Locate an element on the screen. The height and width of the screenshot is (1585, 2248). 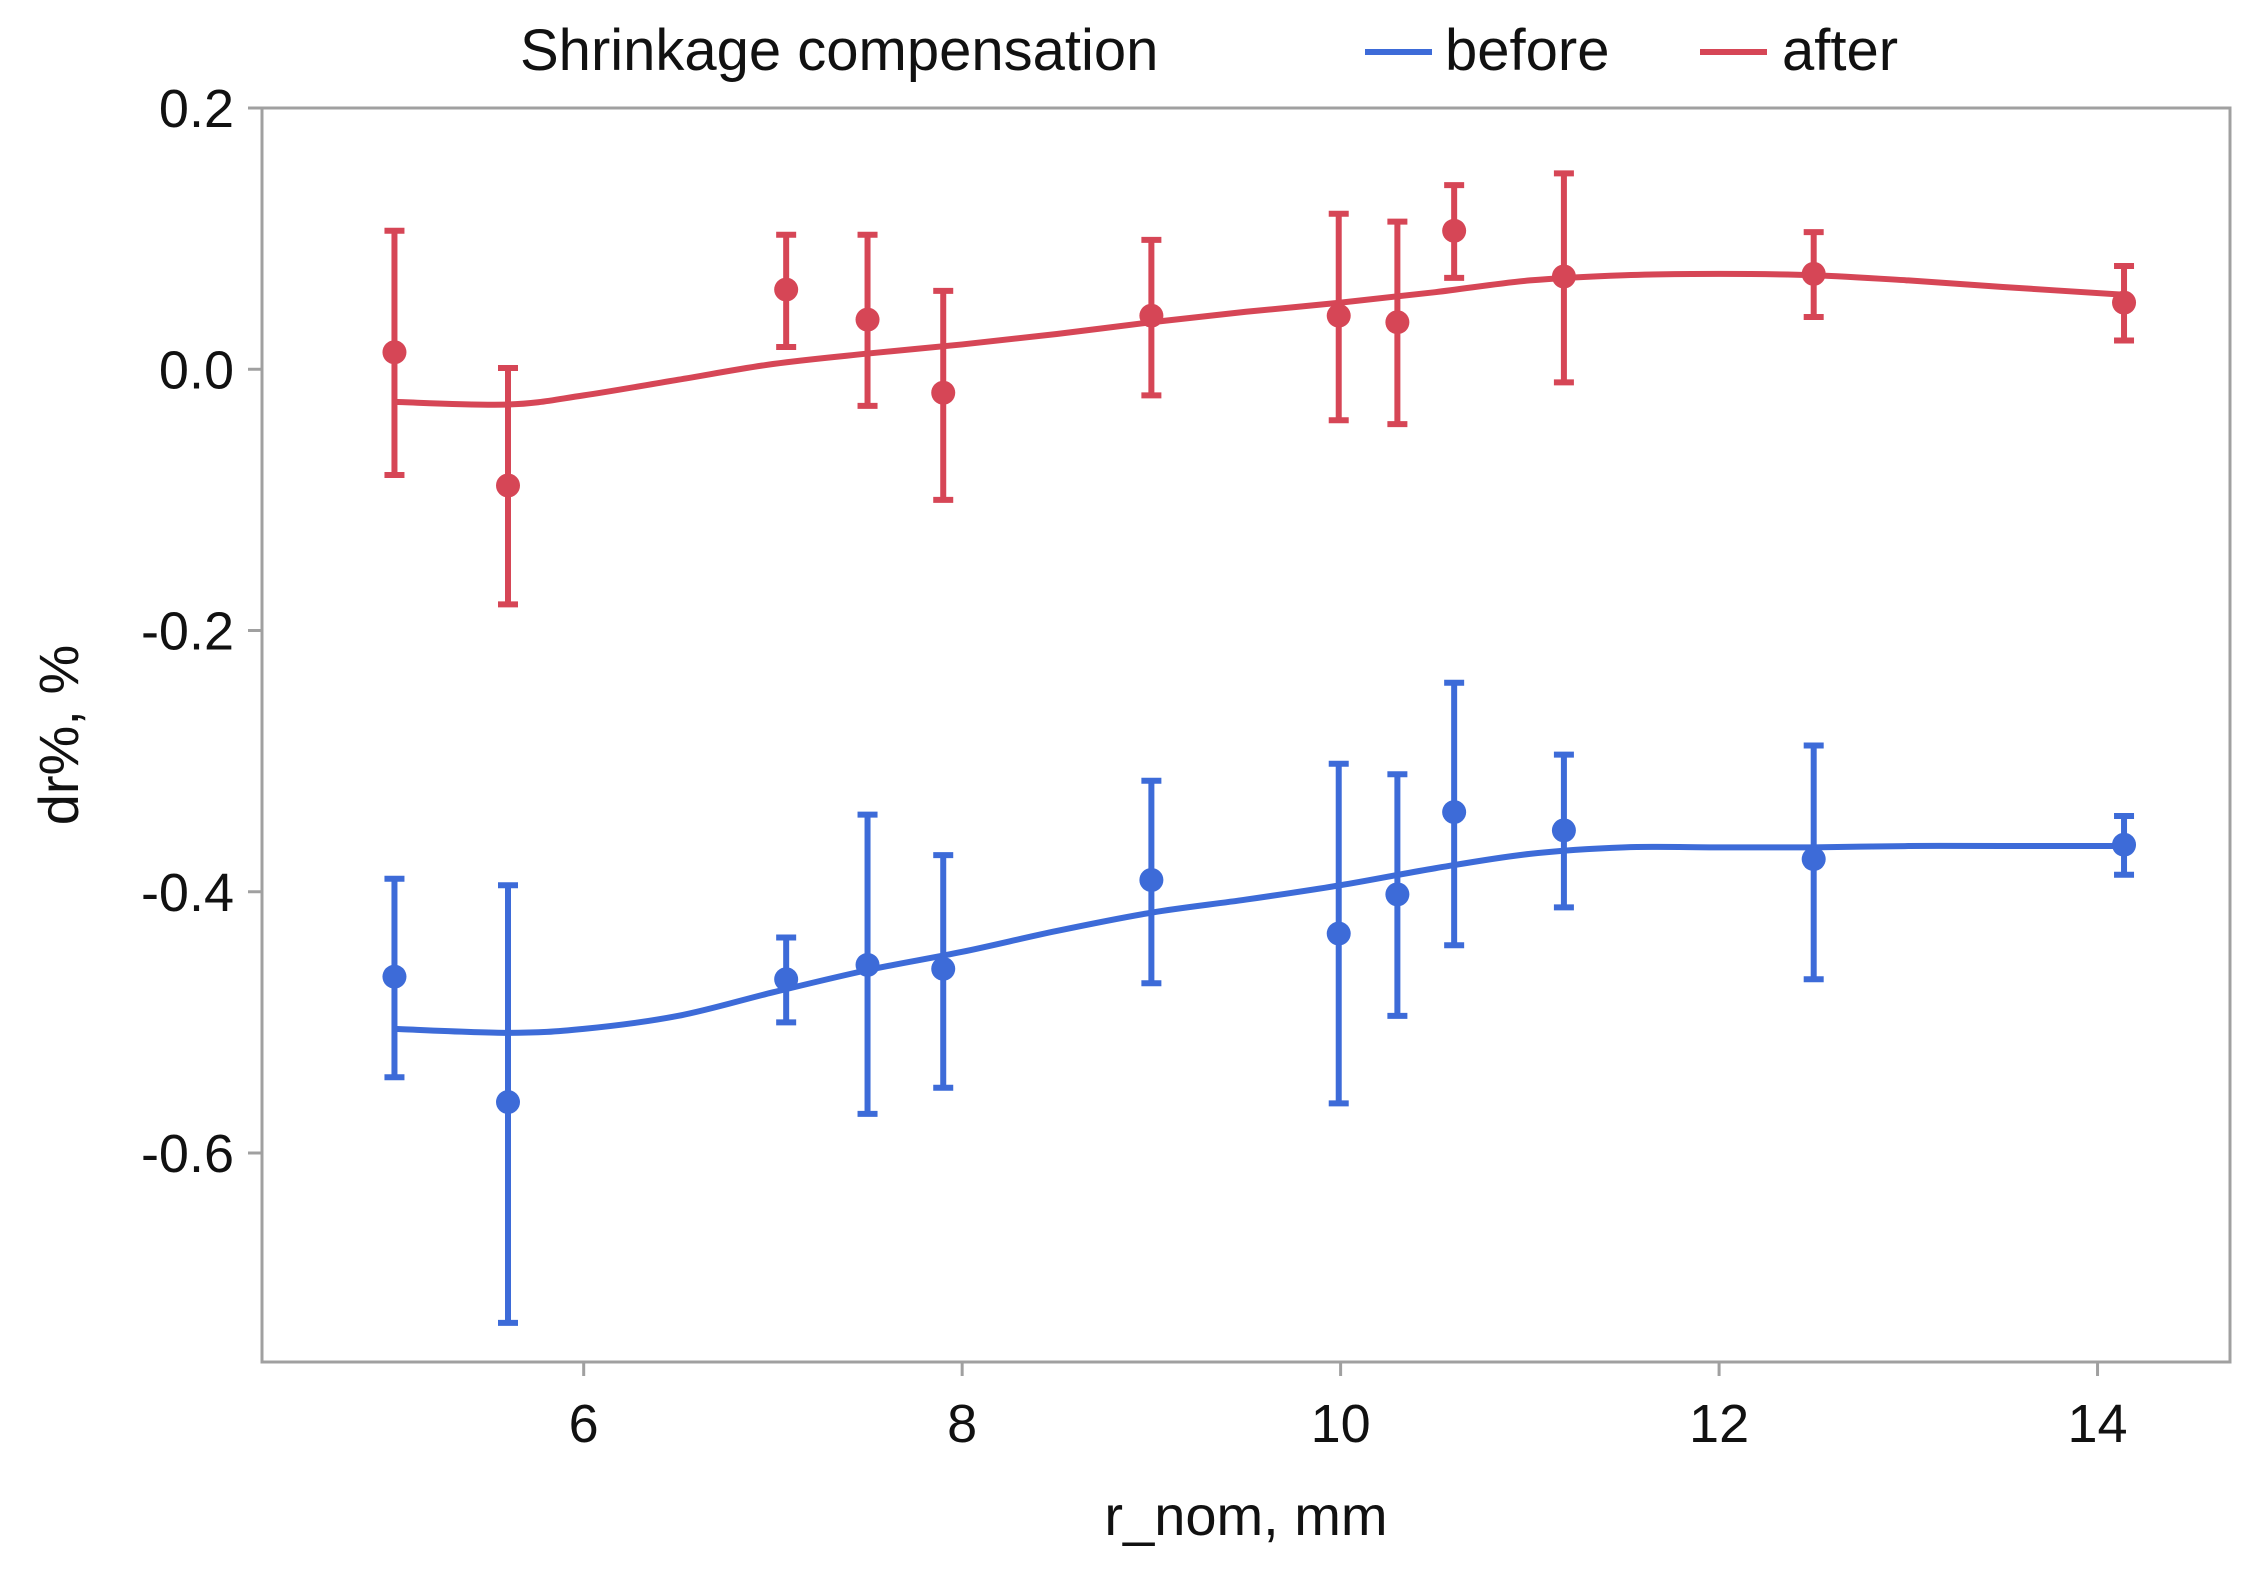
legend: Shrinkage compensation before after is located at coordinates (1209, 50).